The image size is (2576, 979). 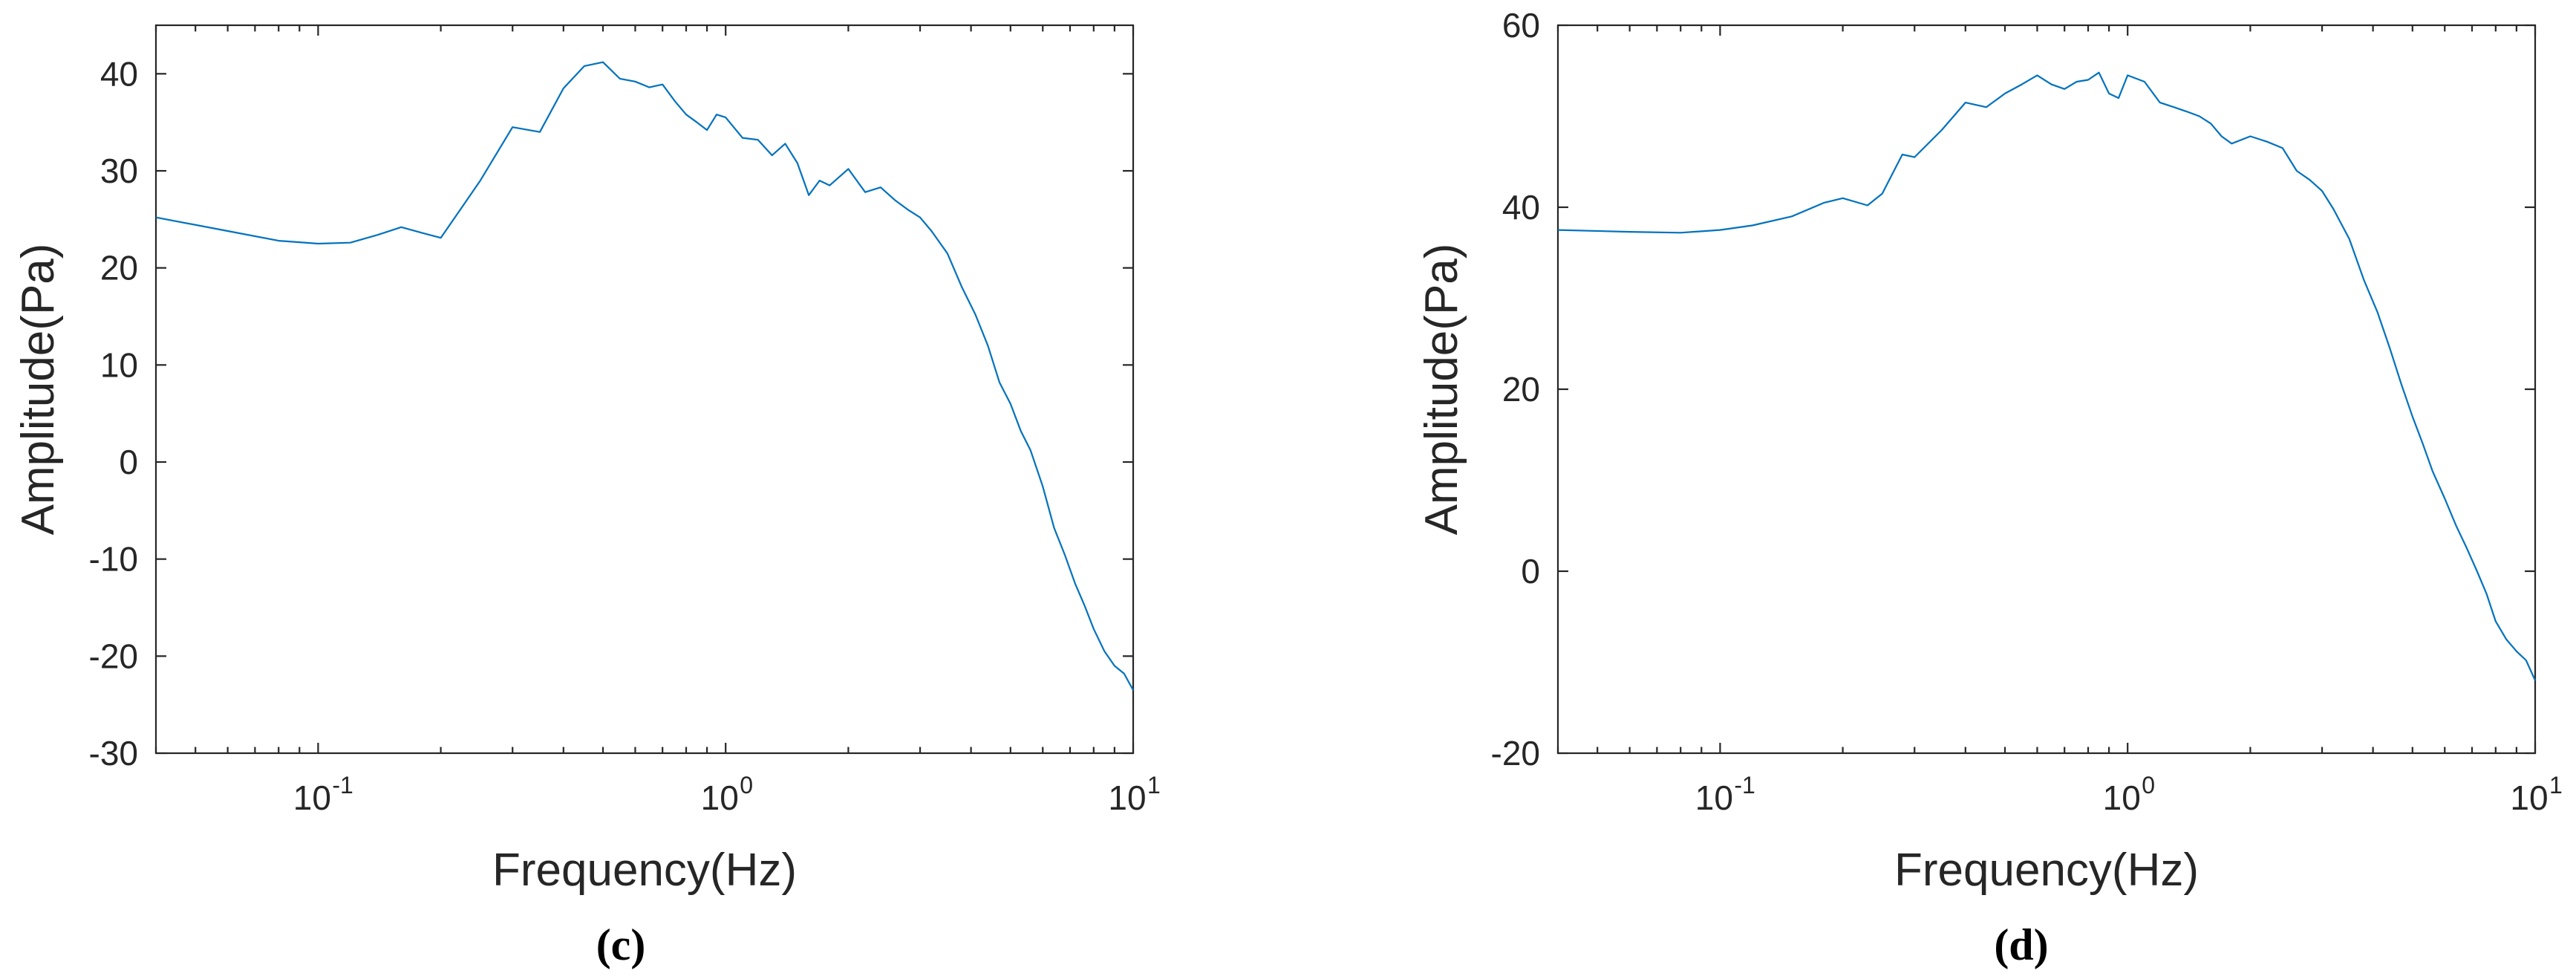 What do you see at coordinates (119, 171) in the screenshot?
I see `y-tick-label: 30` at bounding box center [119, 171].